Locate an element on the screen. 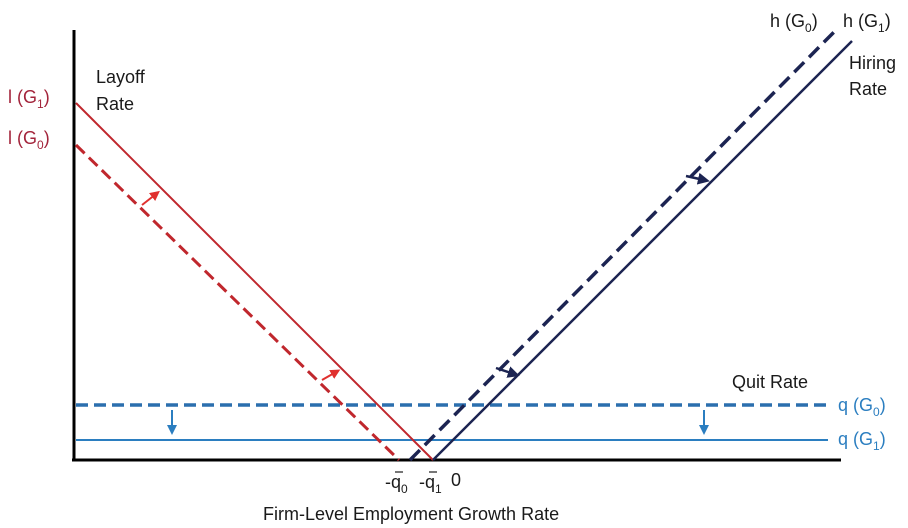 Image resolution: width=908 pixels, height=528 pixels. layoff-g0-label: l (G0) is located at coordinates (29, 140).